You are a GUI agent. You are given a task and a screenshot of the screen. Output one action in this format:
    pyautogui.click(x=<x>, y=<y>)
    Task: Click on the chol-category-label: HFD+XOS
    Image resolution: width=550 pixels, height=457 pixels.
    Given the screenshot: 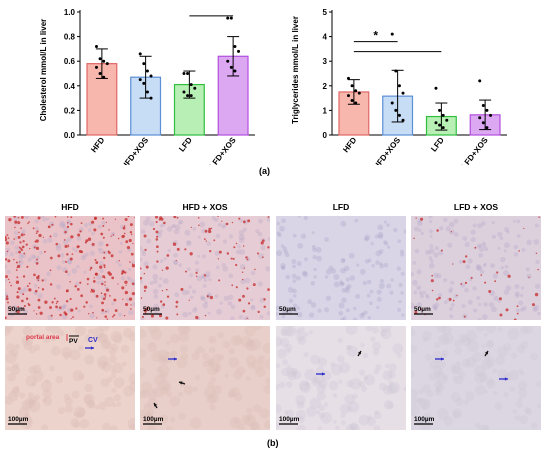 What is the action you would take?
    pyautogui.click(x=135, y=150)
    